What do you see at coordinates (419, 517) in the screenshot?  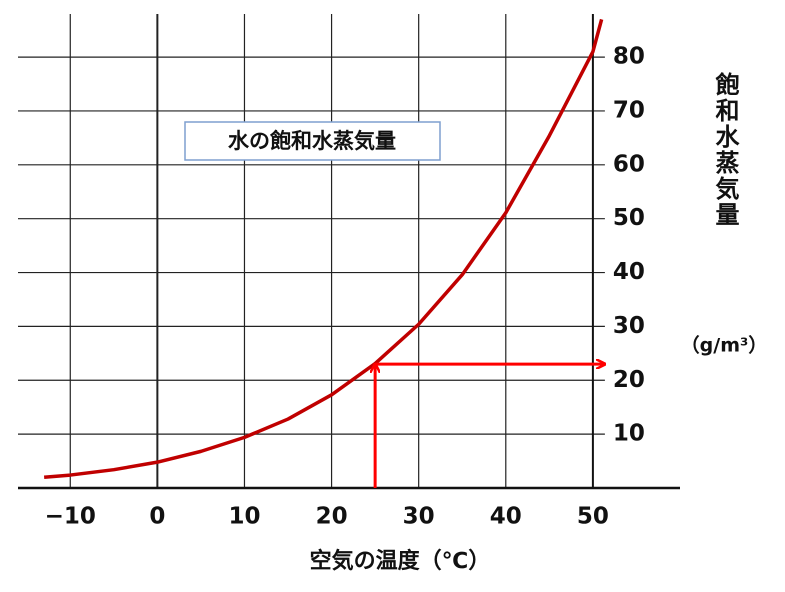 I see `x-tick-label: 30` at bounding box center [419, 517].